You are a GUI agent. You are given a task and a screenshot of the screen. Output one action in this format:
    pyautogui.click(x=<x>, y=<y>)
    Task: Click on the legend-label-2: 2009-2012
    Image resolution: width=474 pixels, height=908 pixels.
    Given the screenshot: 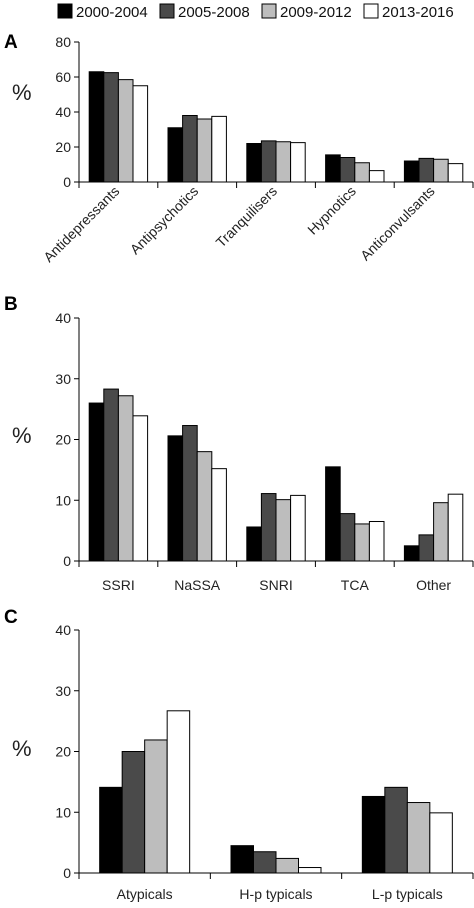 What is the action you would take?
    pyautogui.click(x=316, y=12)
    